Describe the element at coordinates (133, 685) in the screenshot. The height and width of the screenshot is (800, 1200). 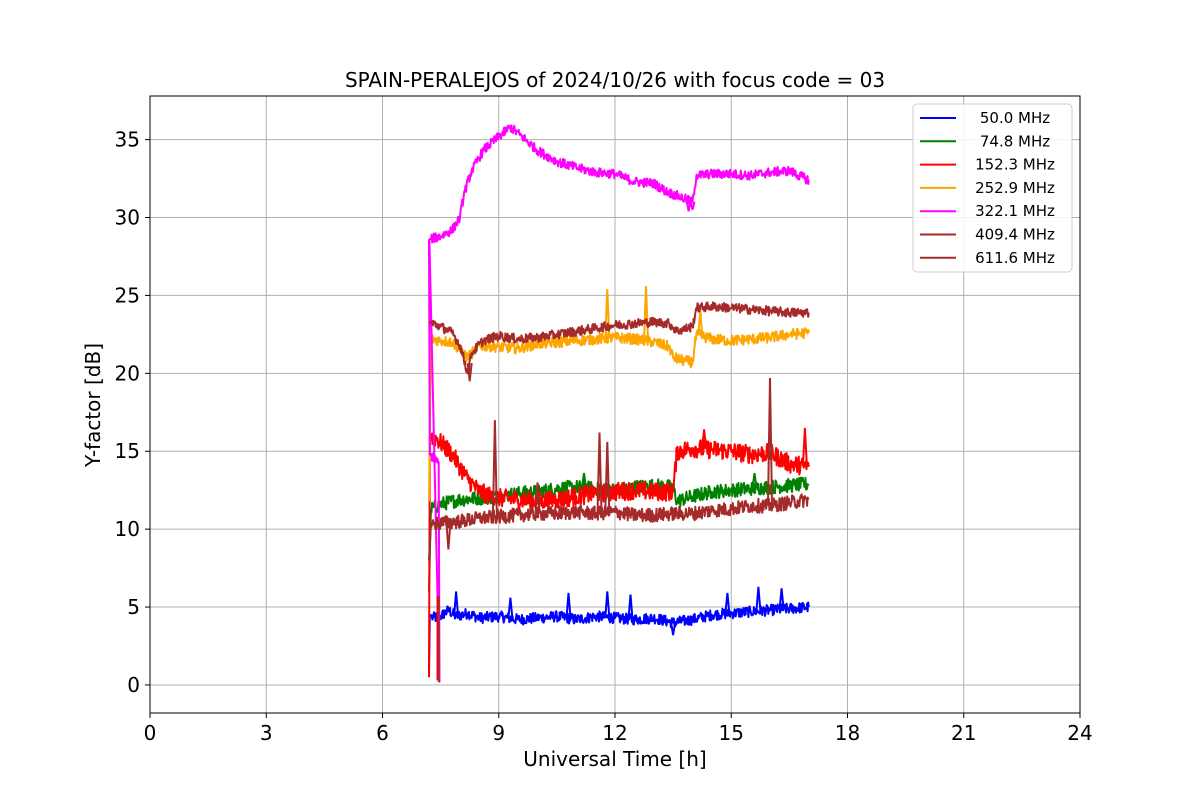
I see `y-tick-label: 0` at that location.